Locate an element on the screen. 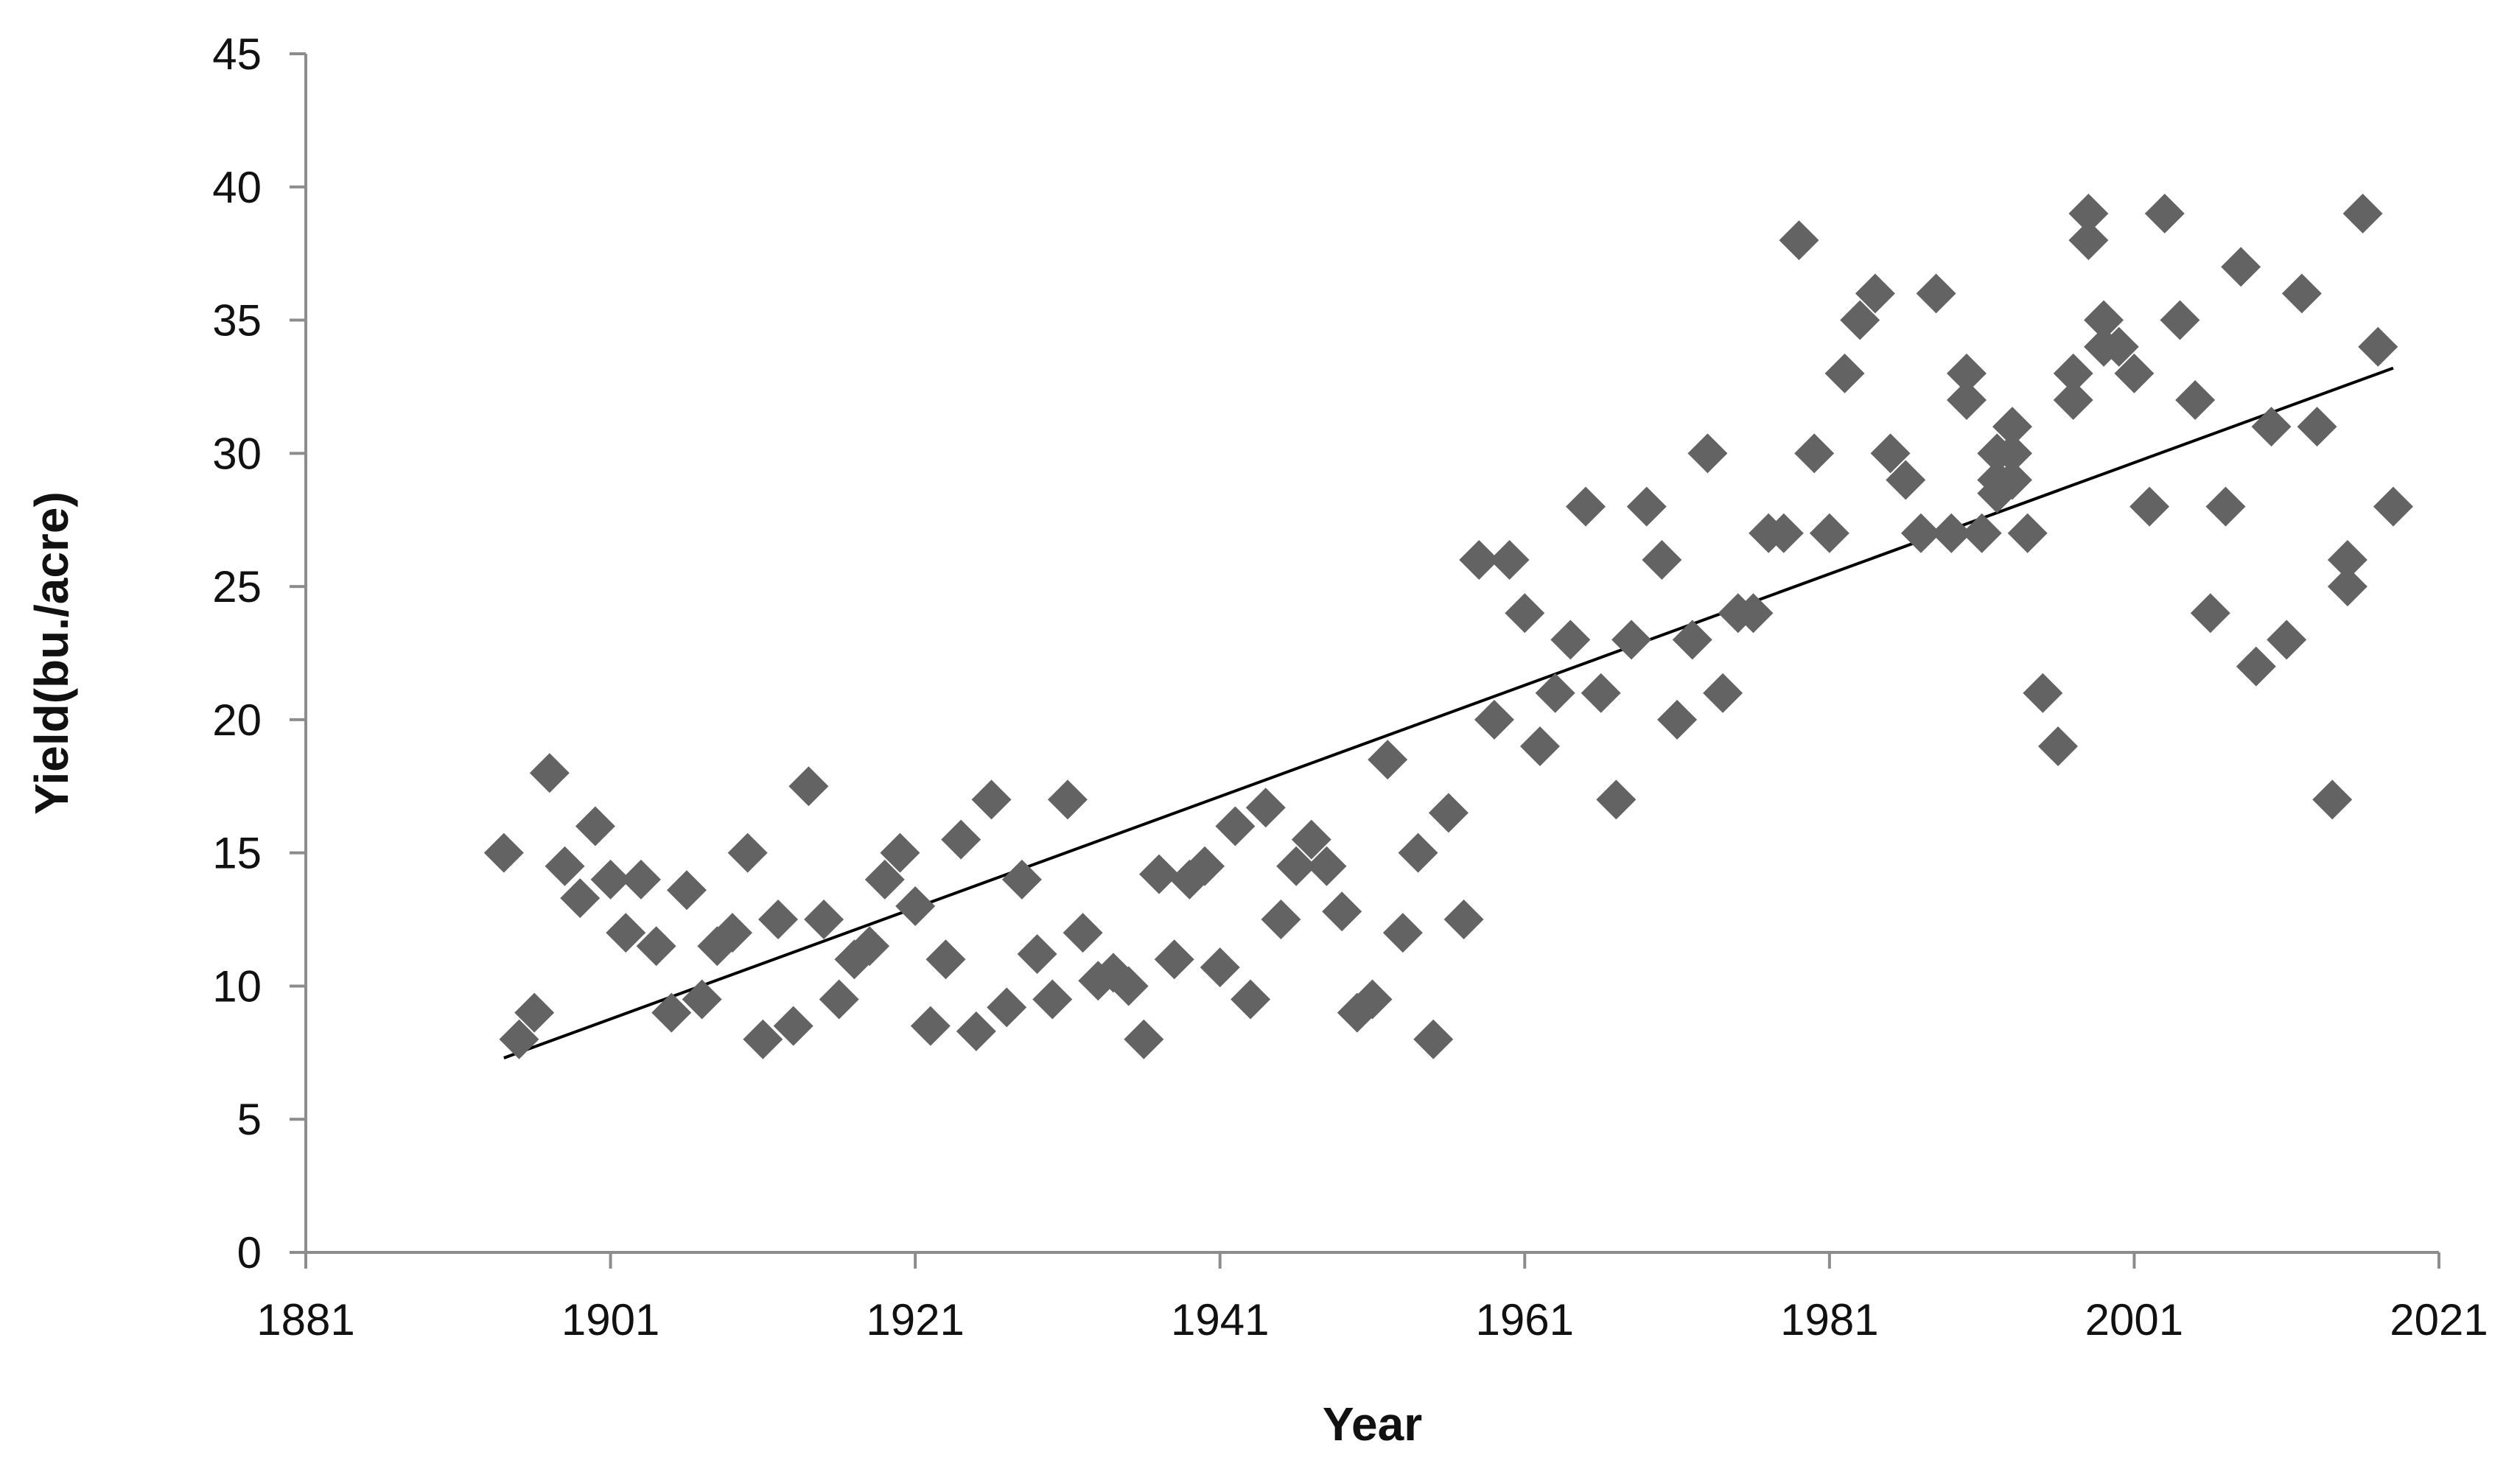 Image resolution: width=2520 pixels, height=1469 pixels. y-tick-label: 20 is located at coordinates (237, 720).